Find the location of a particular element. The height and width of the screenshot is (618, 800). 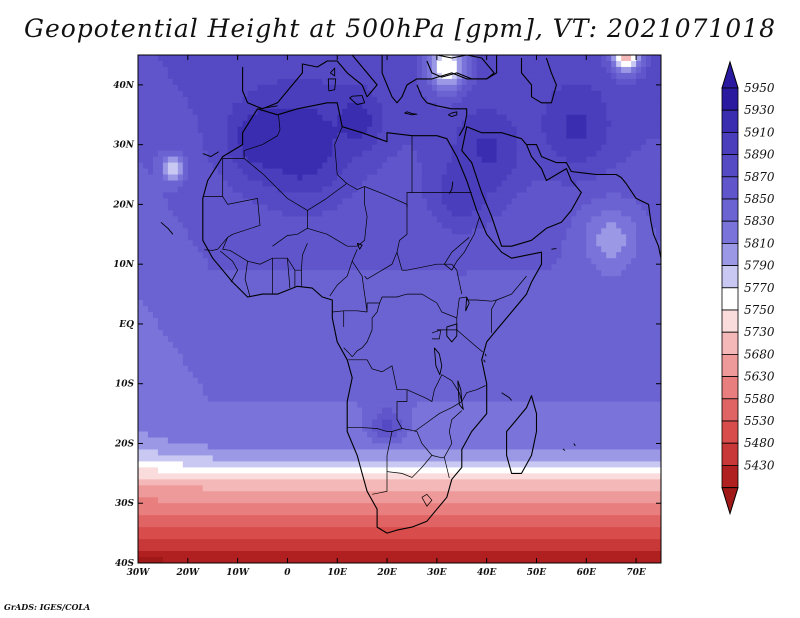

lon-tick-label: 10E is located at coordinates (338, 573).